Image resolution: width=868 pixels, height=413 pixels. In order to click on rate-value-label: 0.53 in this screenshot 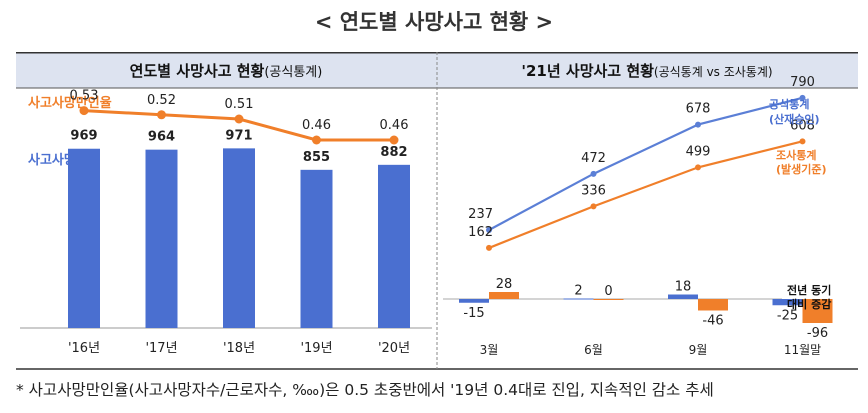, I will do `click(84, 96)`.